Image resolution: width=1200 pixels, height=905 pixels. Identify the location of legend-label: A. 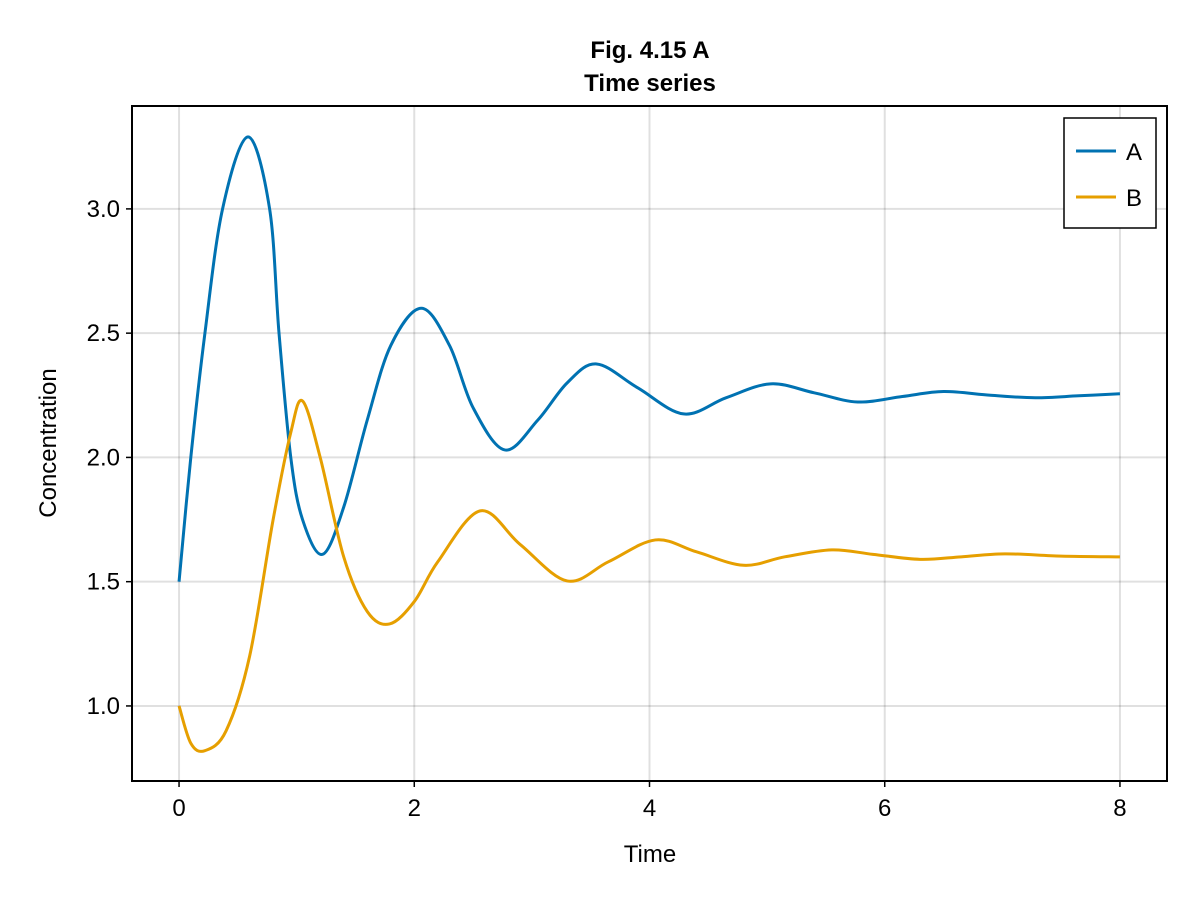
(1134, 152).